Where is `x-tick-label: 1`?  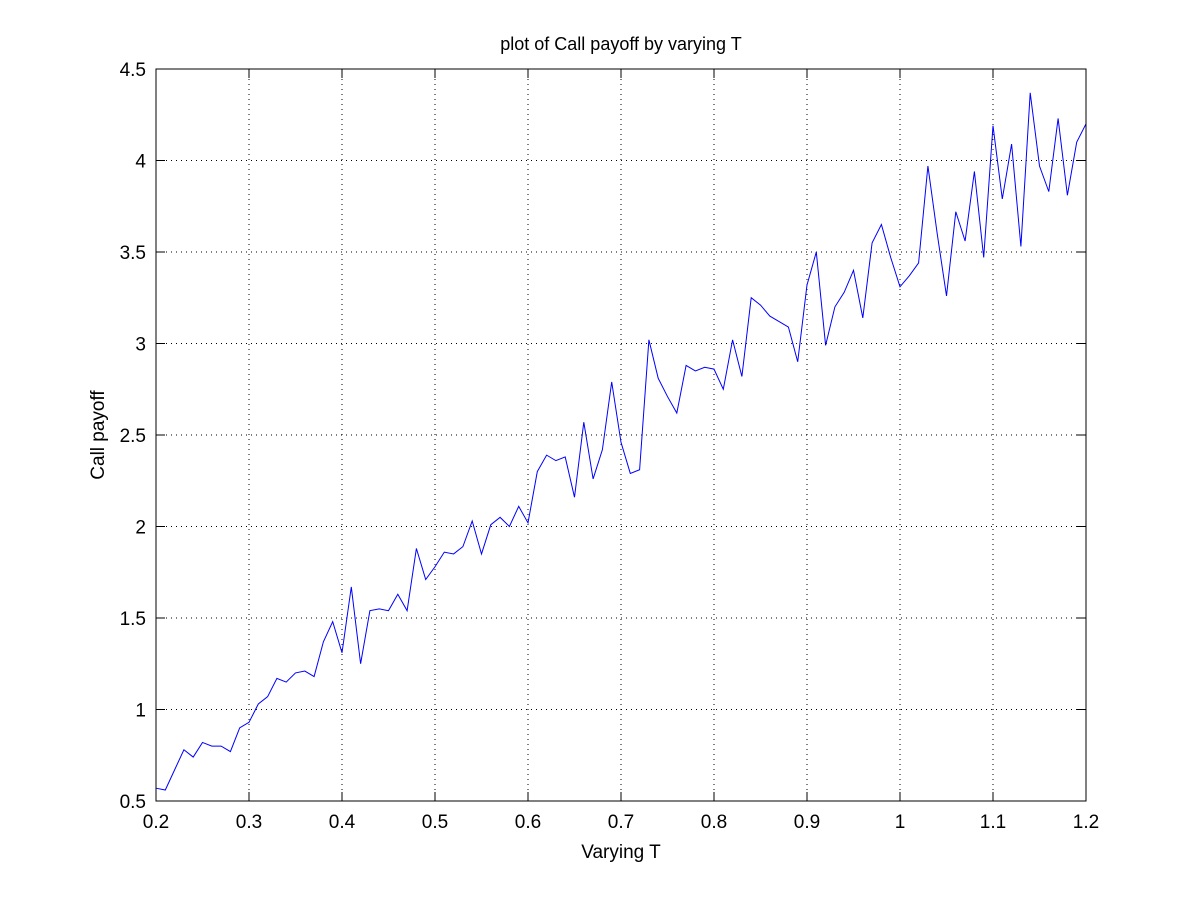 x-tick-label: 1 is located at coordinates (900, 822).